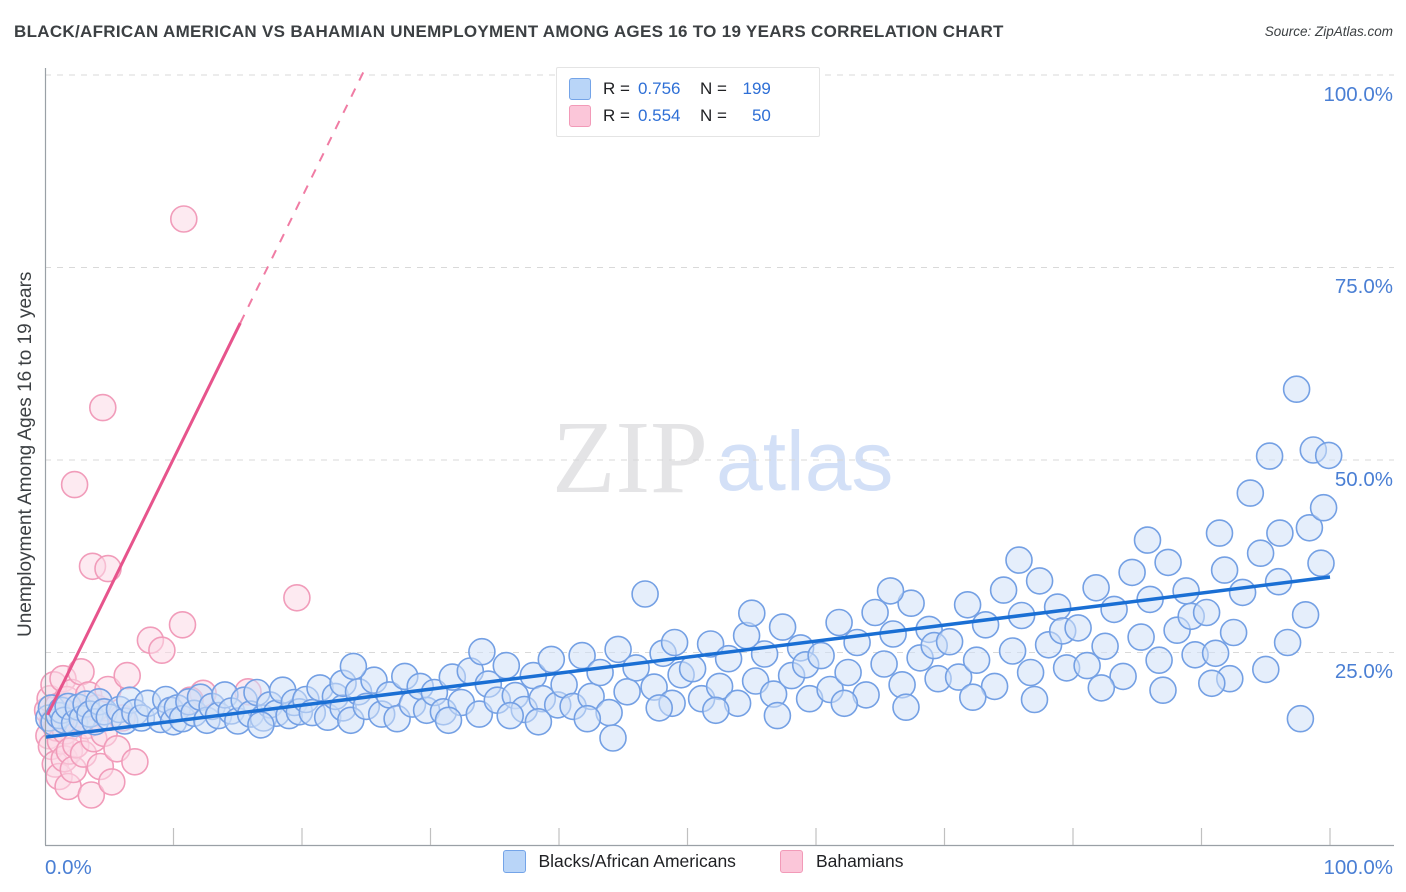 This screenshot has height=892, width=1406. Describe the element at coordinates (659, 115) in the screenshot. I see `r-value: 0.554` at that location.